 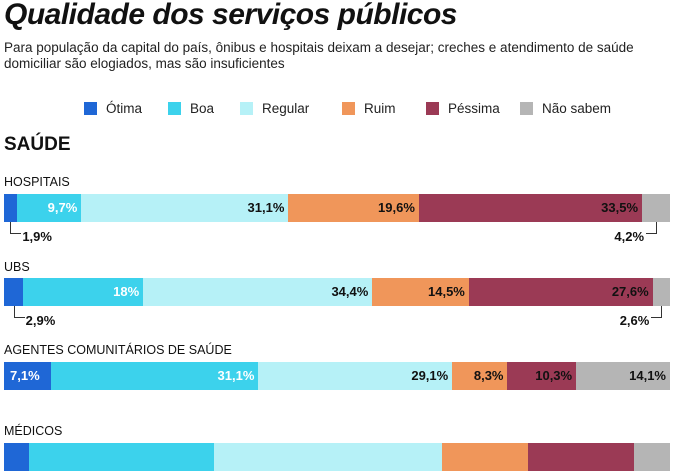 I want to click on callout-value: 2,9%, so click(x=40, y=320).